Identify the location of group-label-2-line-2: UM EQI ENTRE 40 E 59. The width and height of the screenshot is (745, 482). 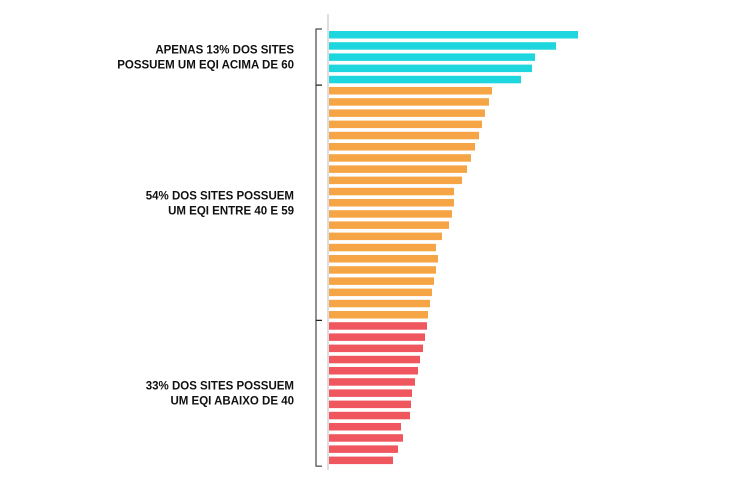
(231, 211).